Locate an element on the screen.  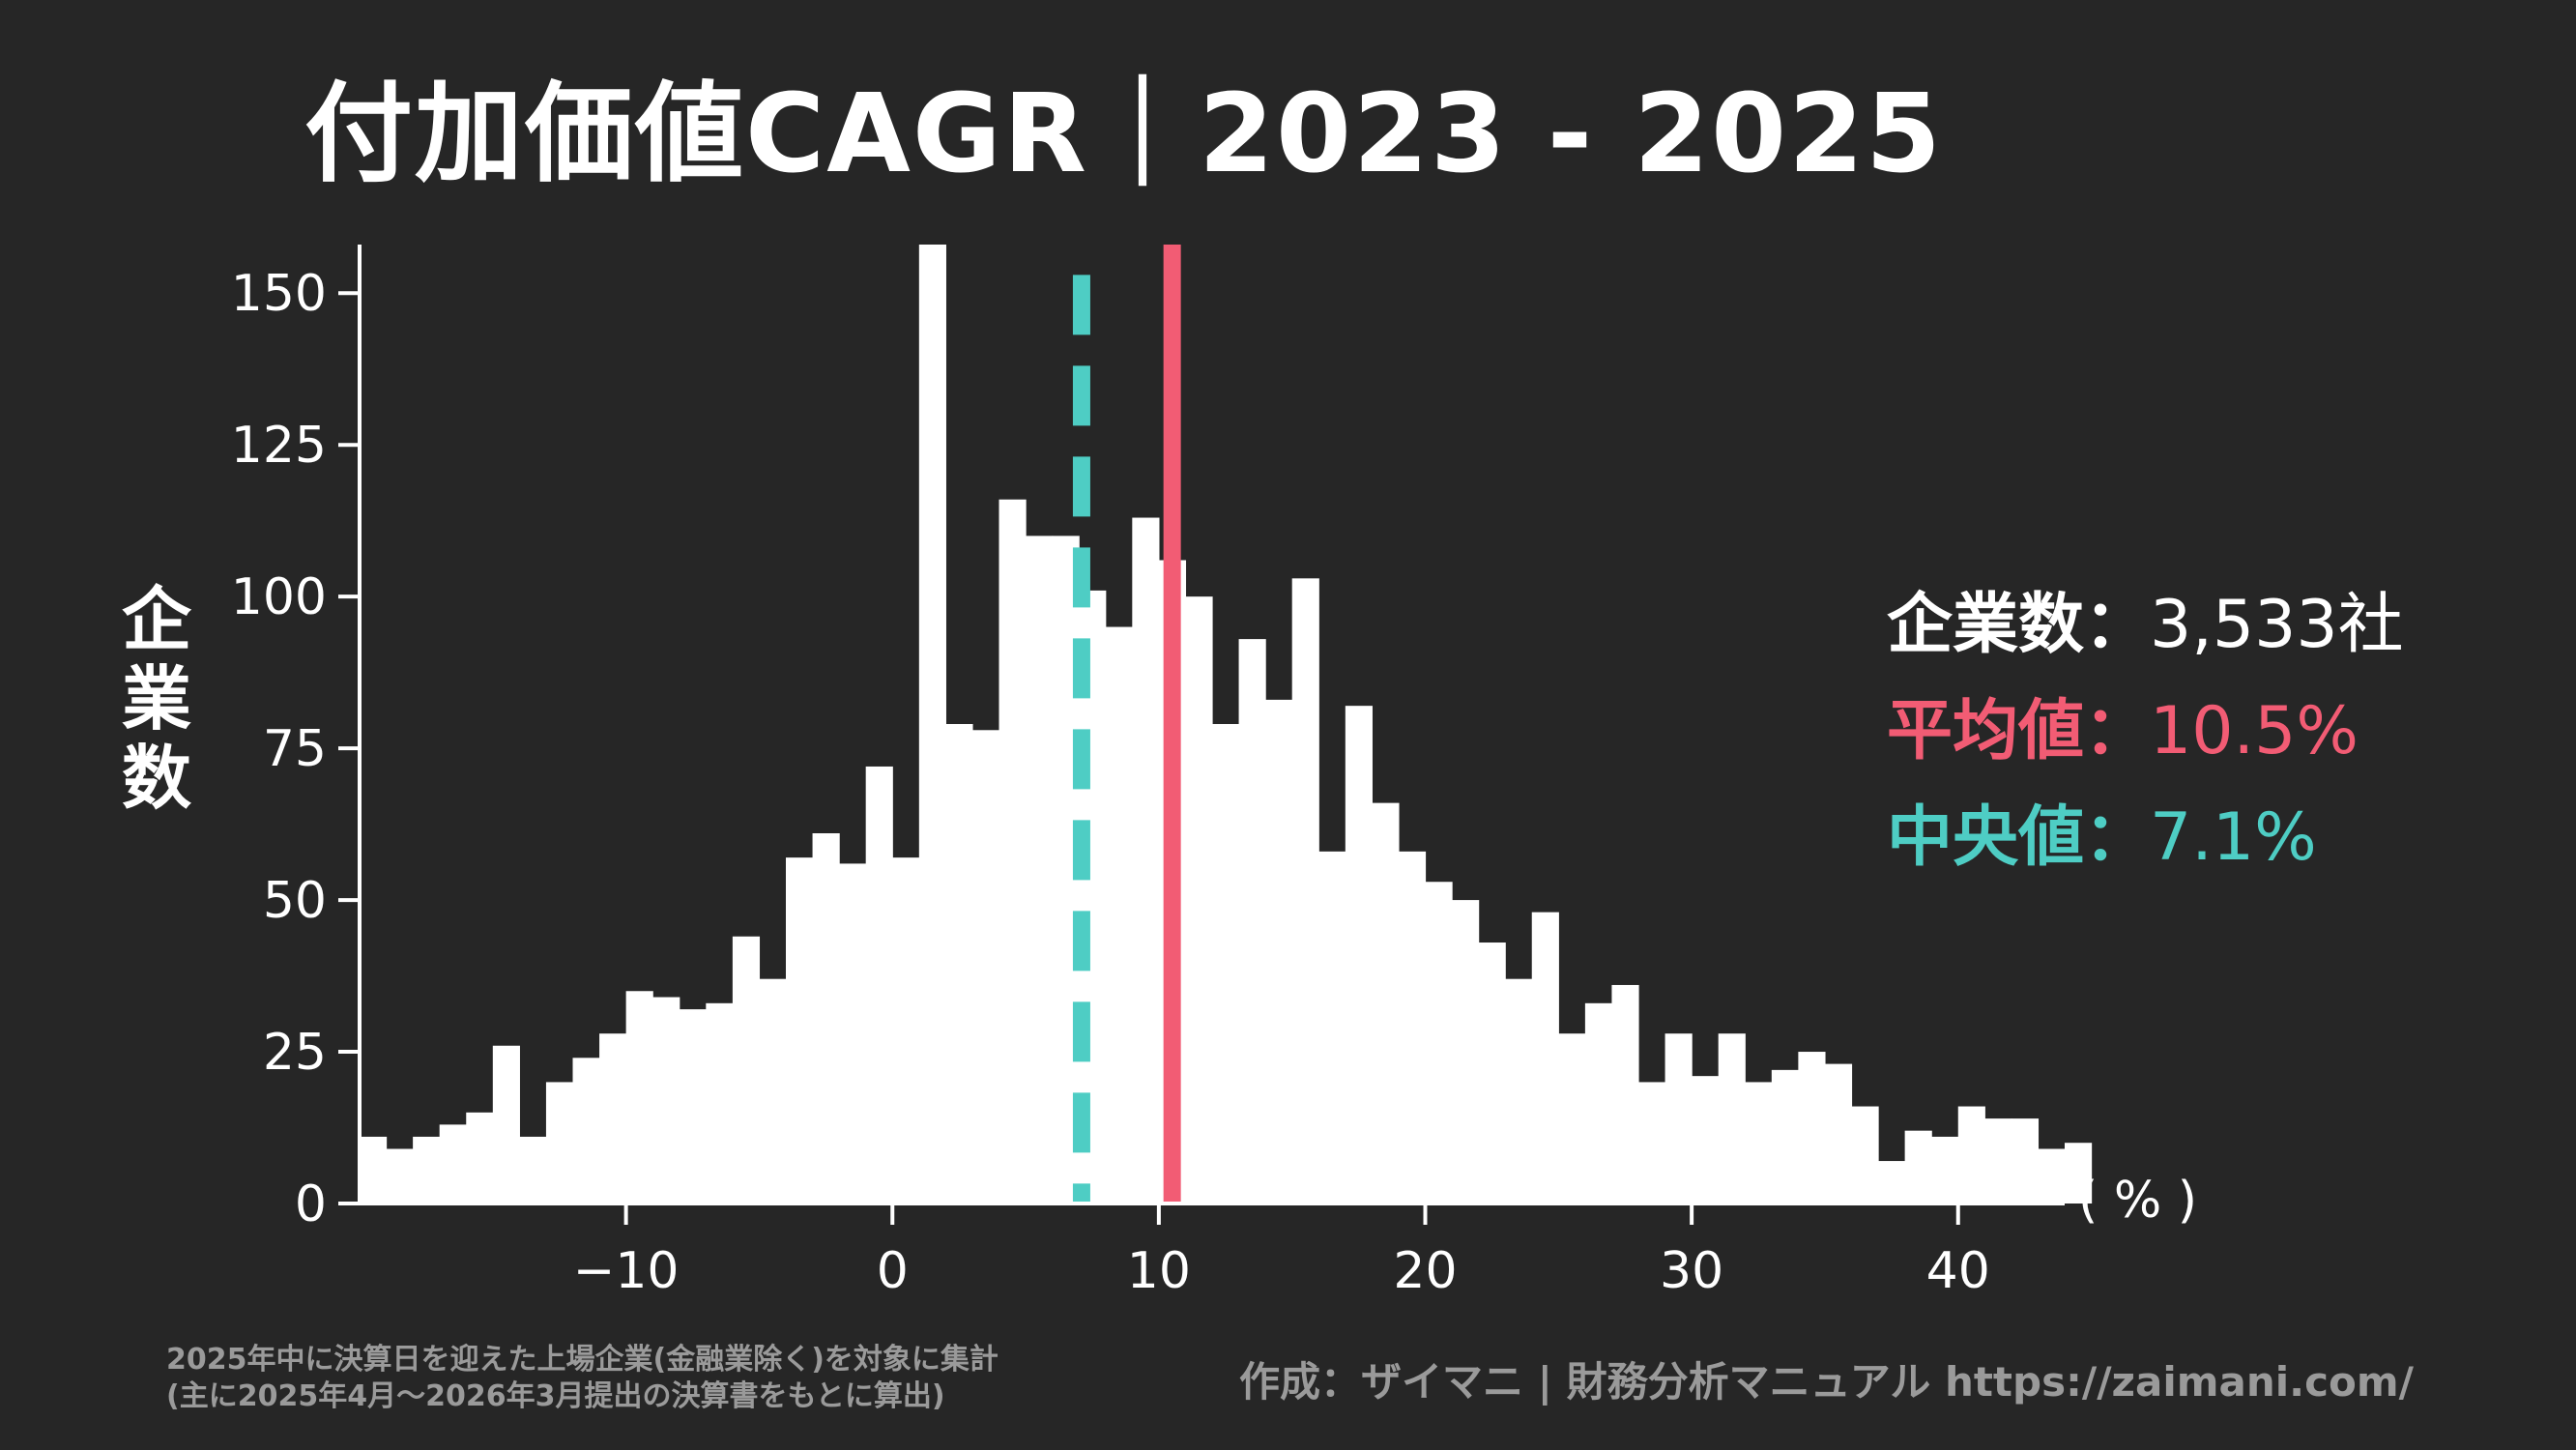
stats-panel: 企業数：3,533社 平均値：10.5% 中央値：7.1% is located at coordinates (2145, 731).